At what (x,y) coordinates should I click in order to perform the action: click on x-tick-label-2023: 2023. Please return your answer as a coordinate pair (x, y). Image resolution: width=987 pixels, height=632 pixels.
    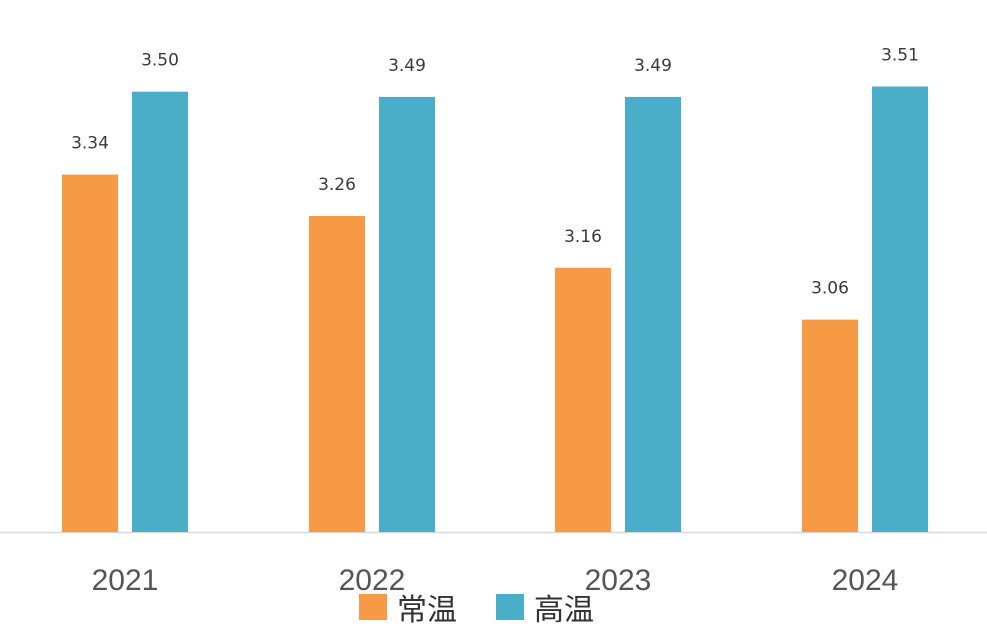
    Looking at the image, I should click on (618, 580).